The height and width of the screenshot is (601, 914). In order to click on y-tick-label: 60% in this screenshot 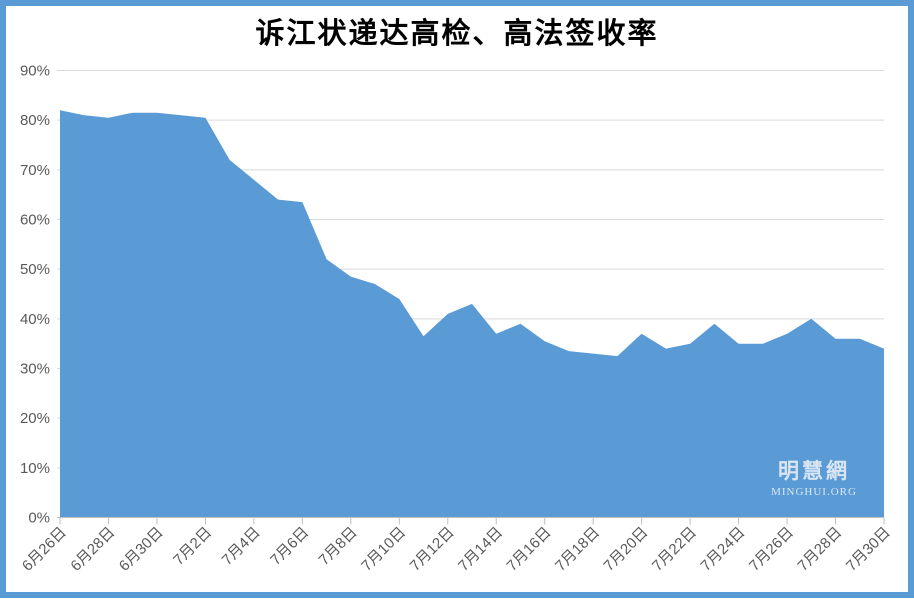, I will do `click(35, 219)`.